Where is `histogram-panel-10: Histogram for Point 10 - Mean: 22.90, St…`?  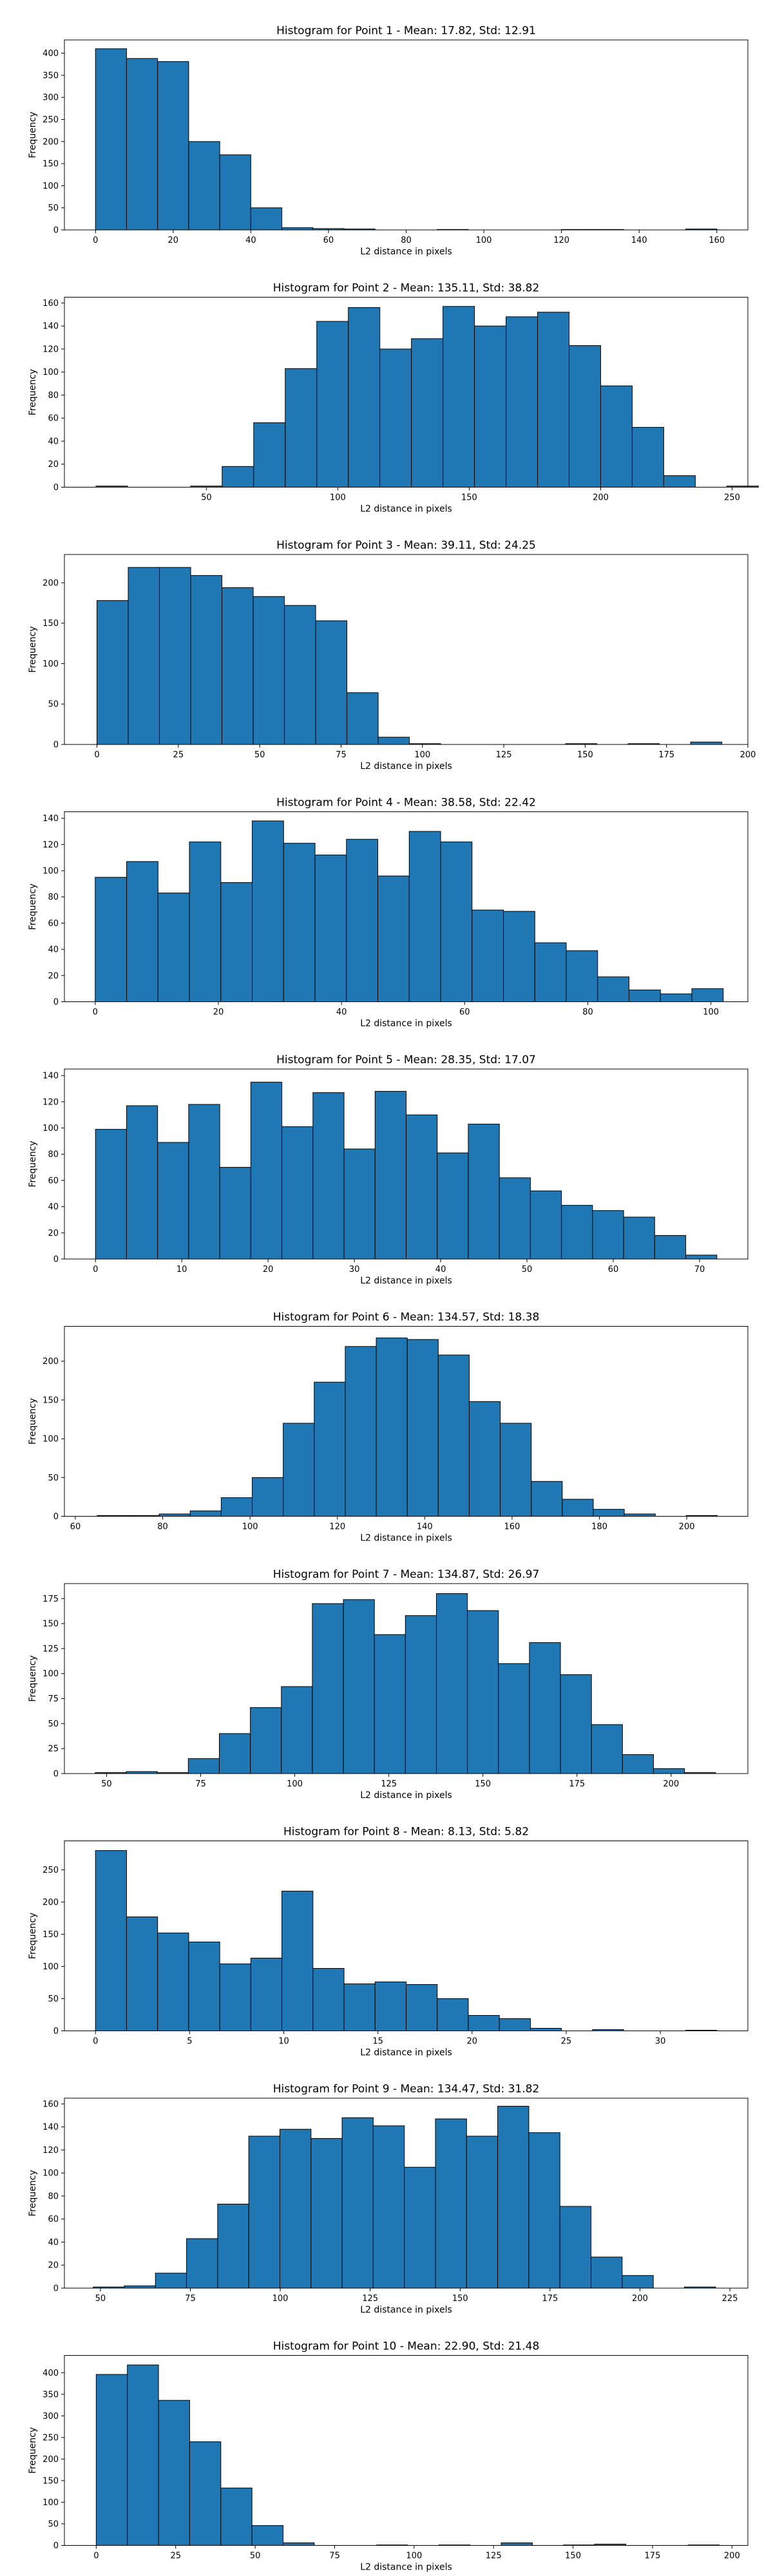 histogram-panel-10: Histogram for Point 10 - Mean: 22.90, St… is located at coordinates (388, 2456).